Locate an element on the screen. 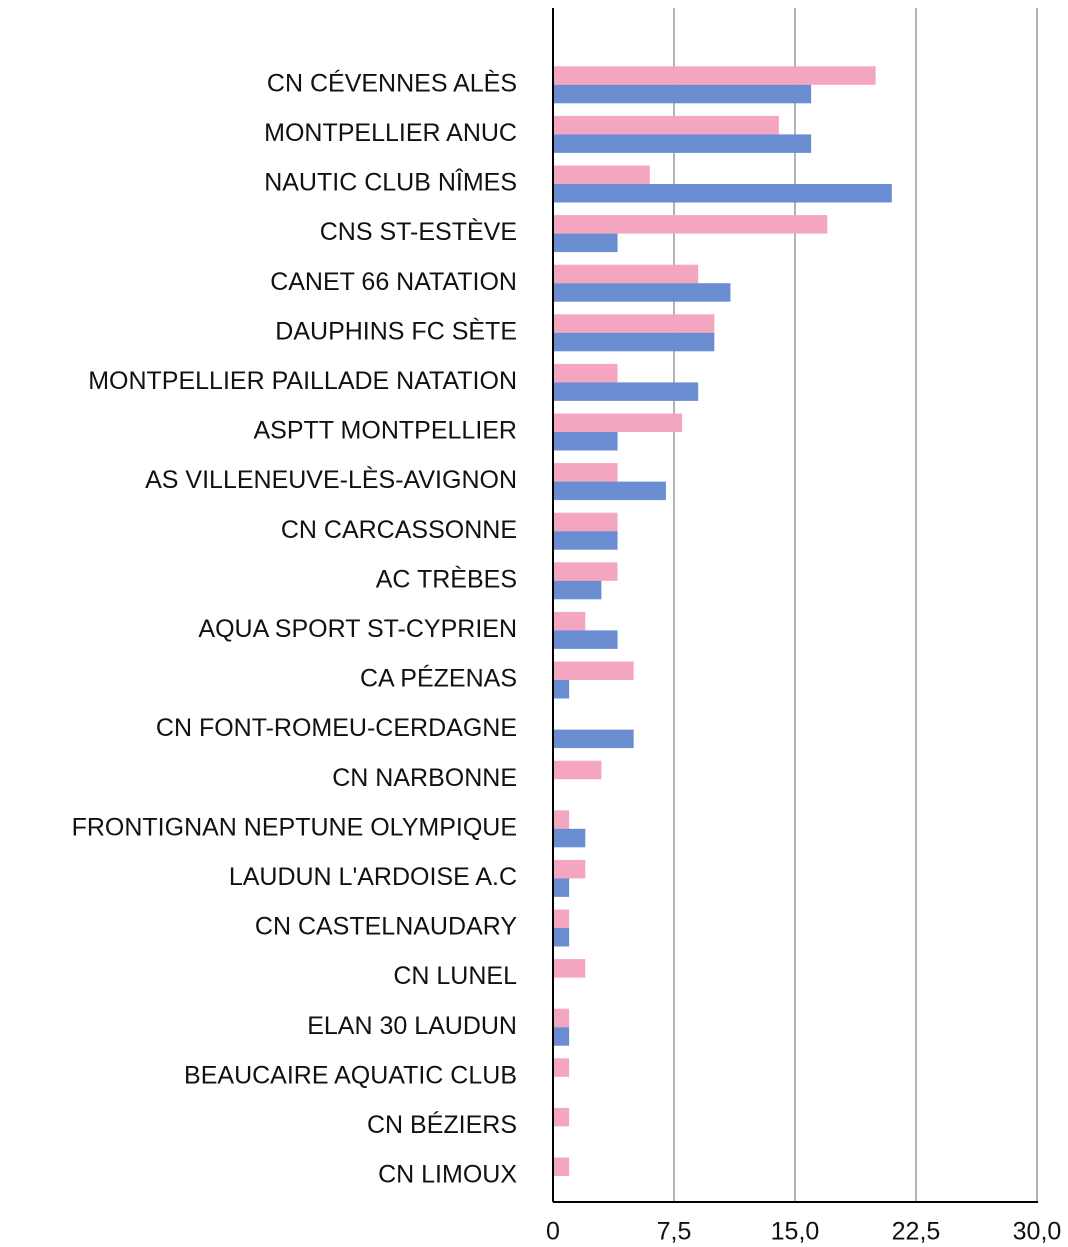 The image size is (1068, 1247). y-tick-label: CN BÉZIERS is located at coordinates (442, 1124).